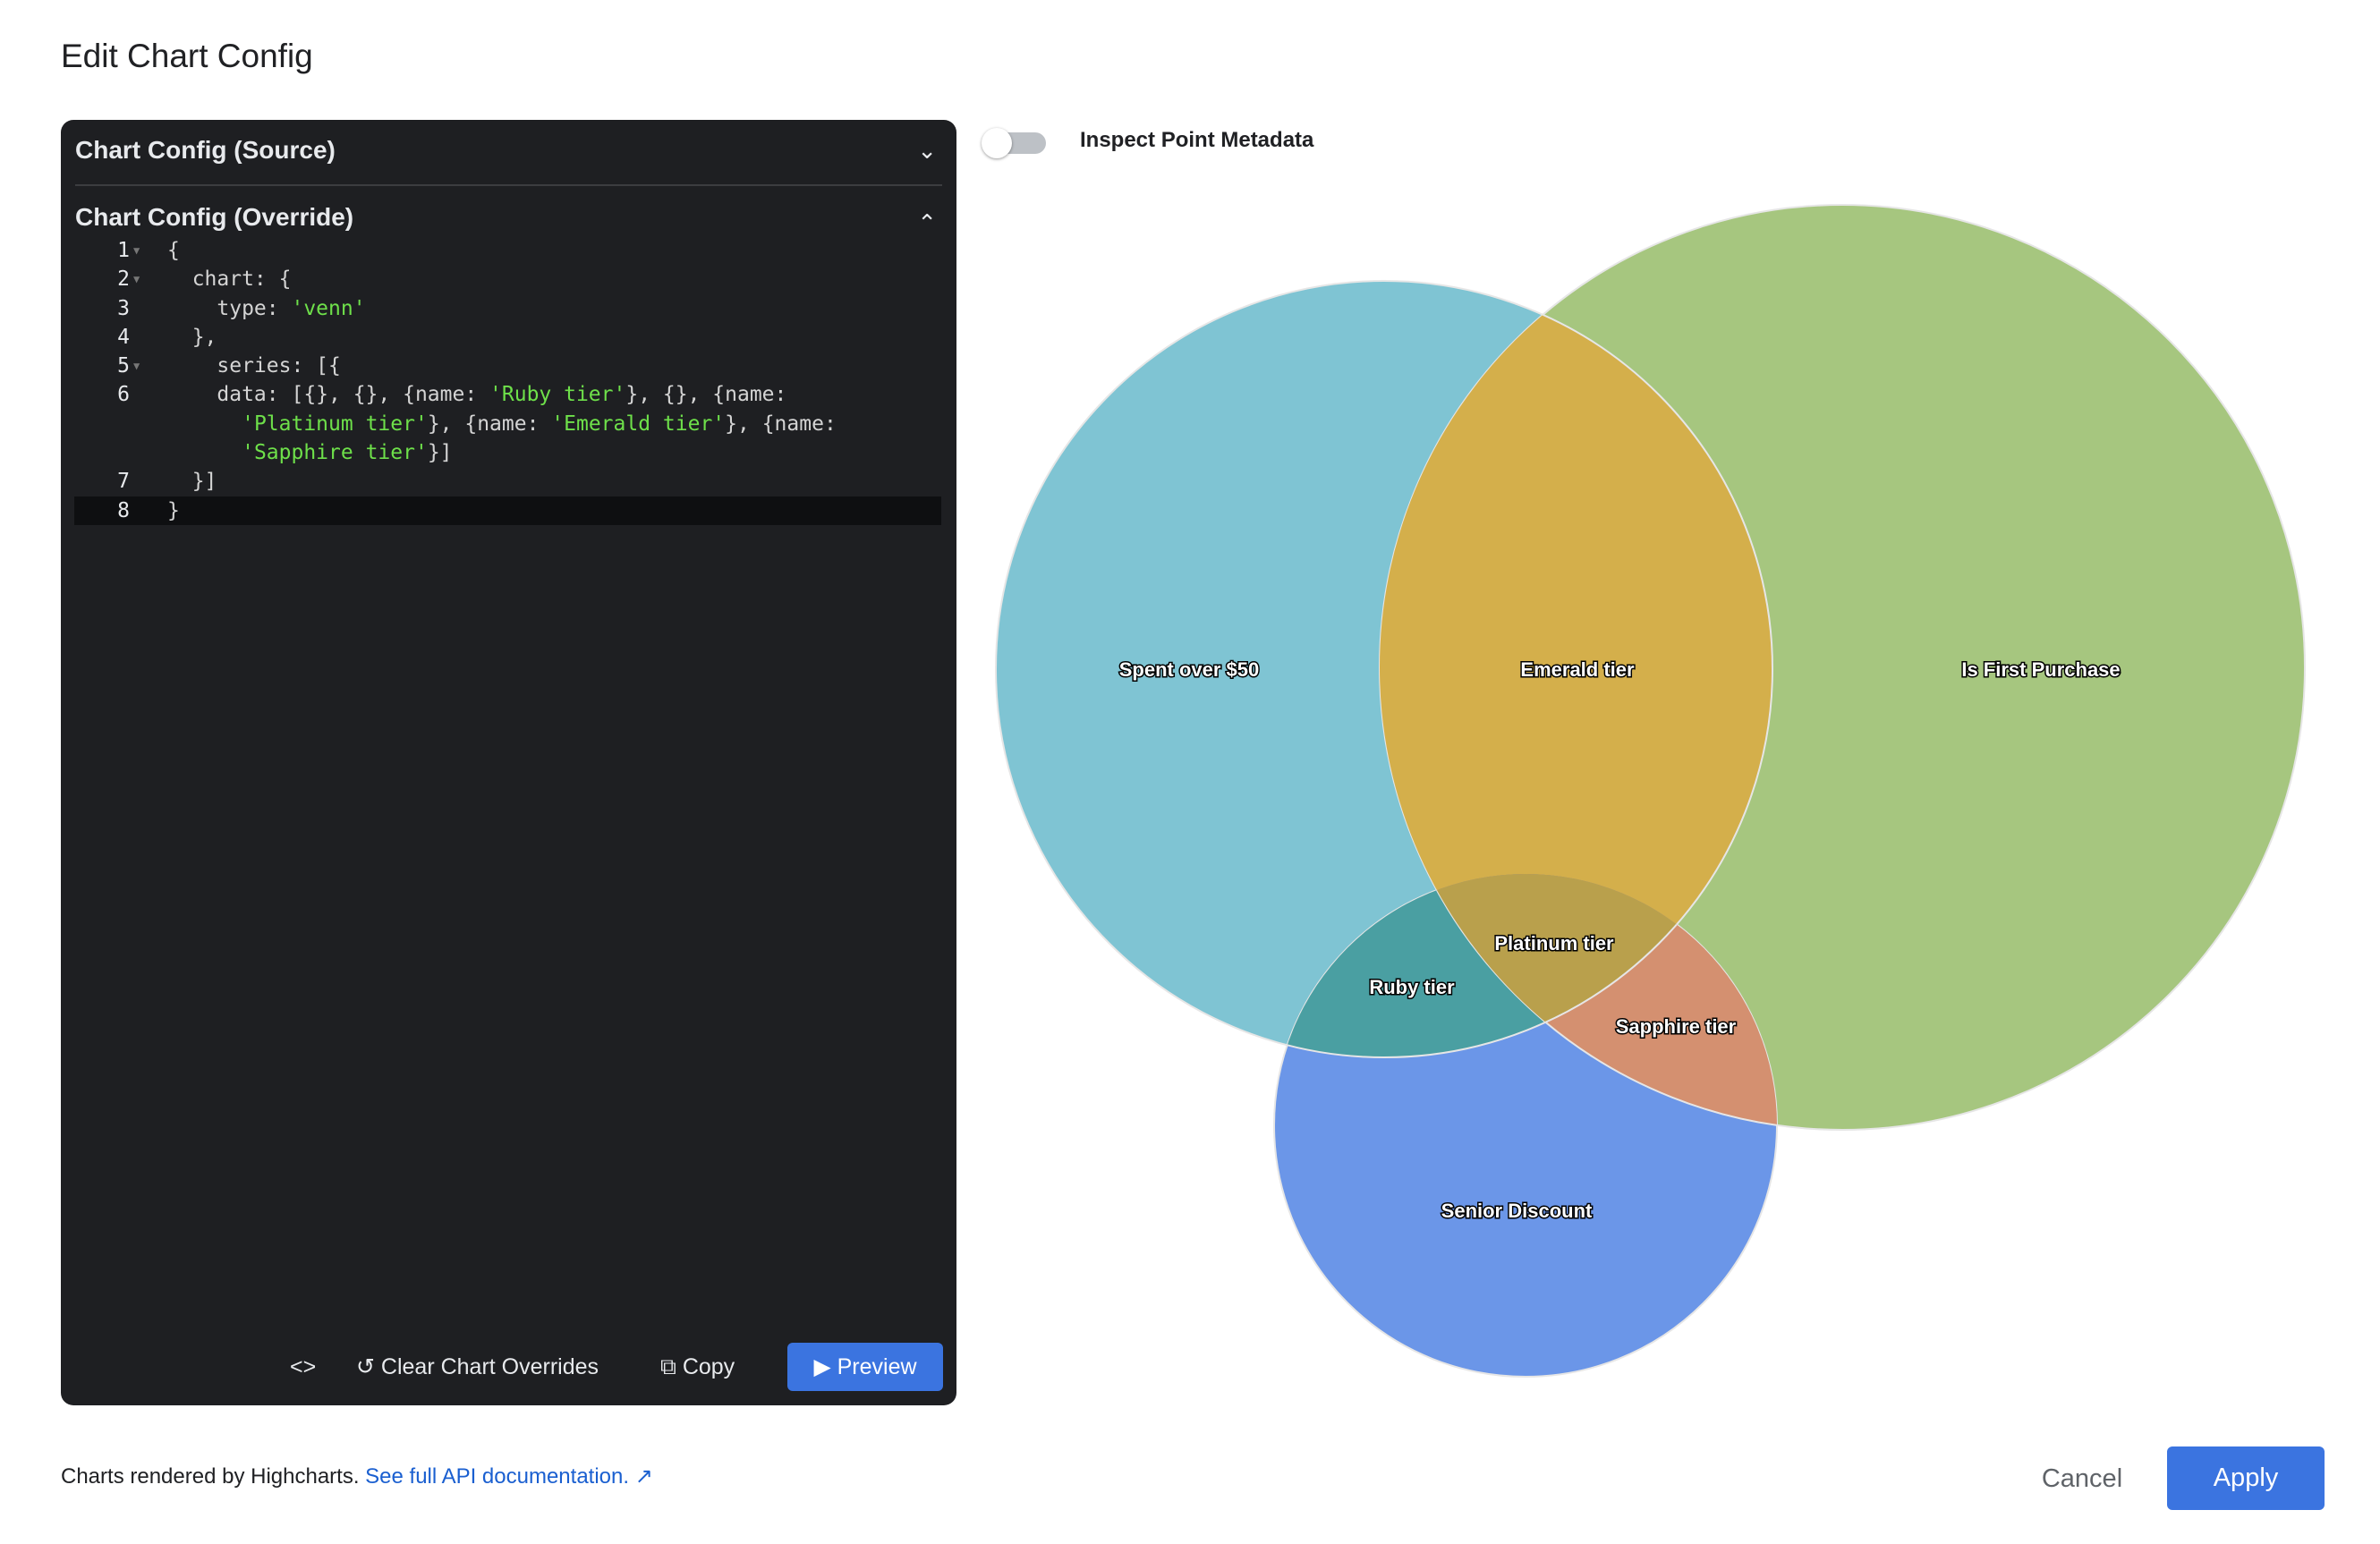 This screenshot has width=2380, height=1544. I want to click on footer-text: Charts rendered by Highcharts., so click(213, 1476).